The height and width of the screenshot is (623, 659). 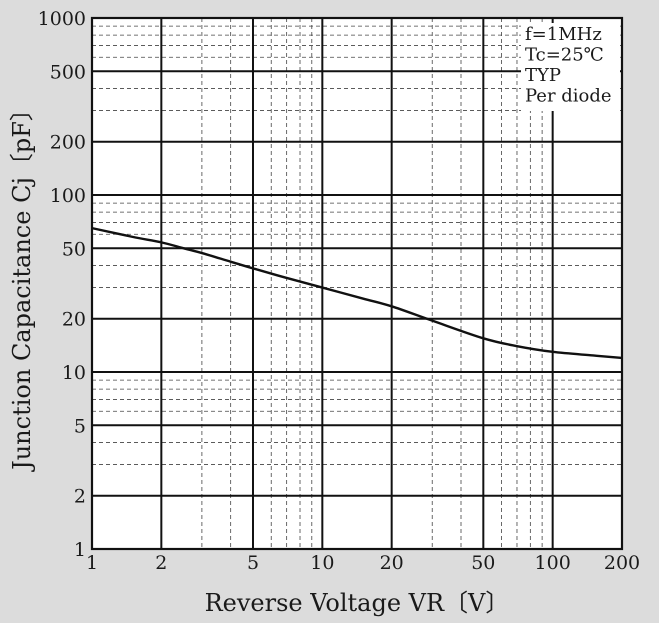 I want to click on y-tick-label: 200, so click(x=68, y=143).